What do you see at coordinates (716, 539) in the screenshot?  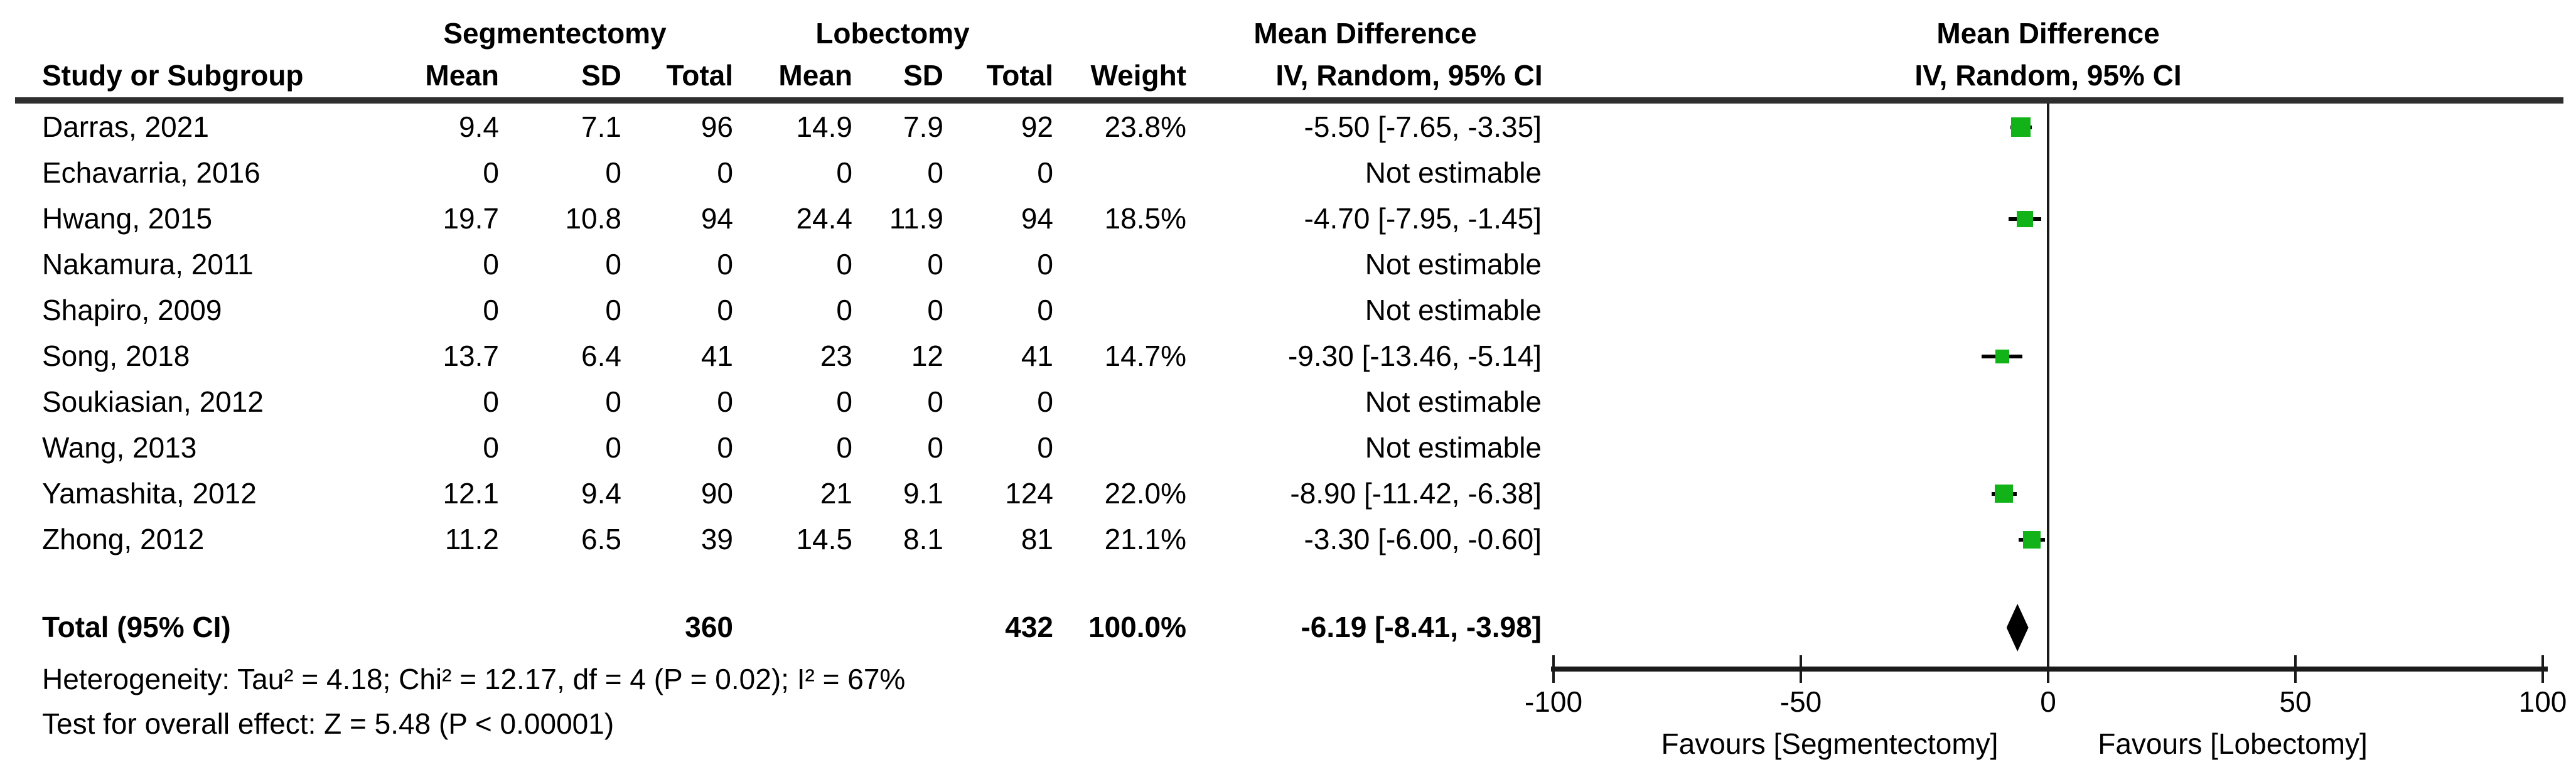 I see `seg-total-cell: 39` at bounding box center [716, 539].